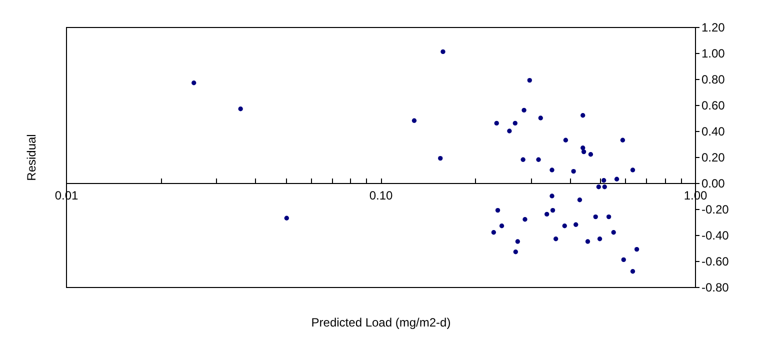 This screenshot has width=769, height=347. Describe the element at coordinates (716, 209) in the screenshot. I see `y-tick-label: -0.20` at that location.